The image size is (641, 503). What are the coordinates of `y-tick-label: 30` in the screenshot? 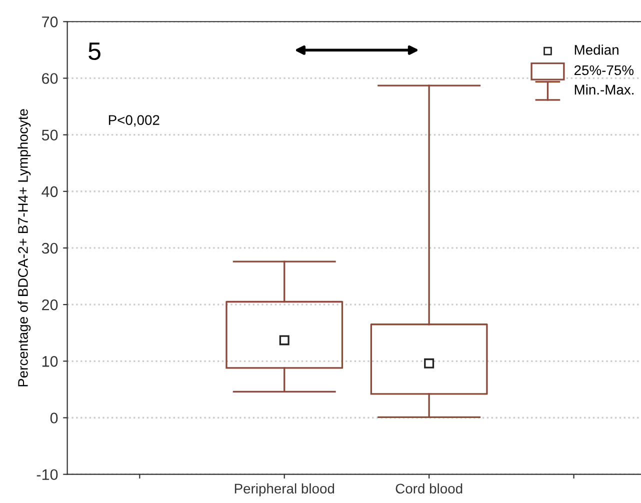 It's located at (50, 248).